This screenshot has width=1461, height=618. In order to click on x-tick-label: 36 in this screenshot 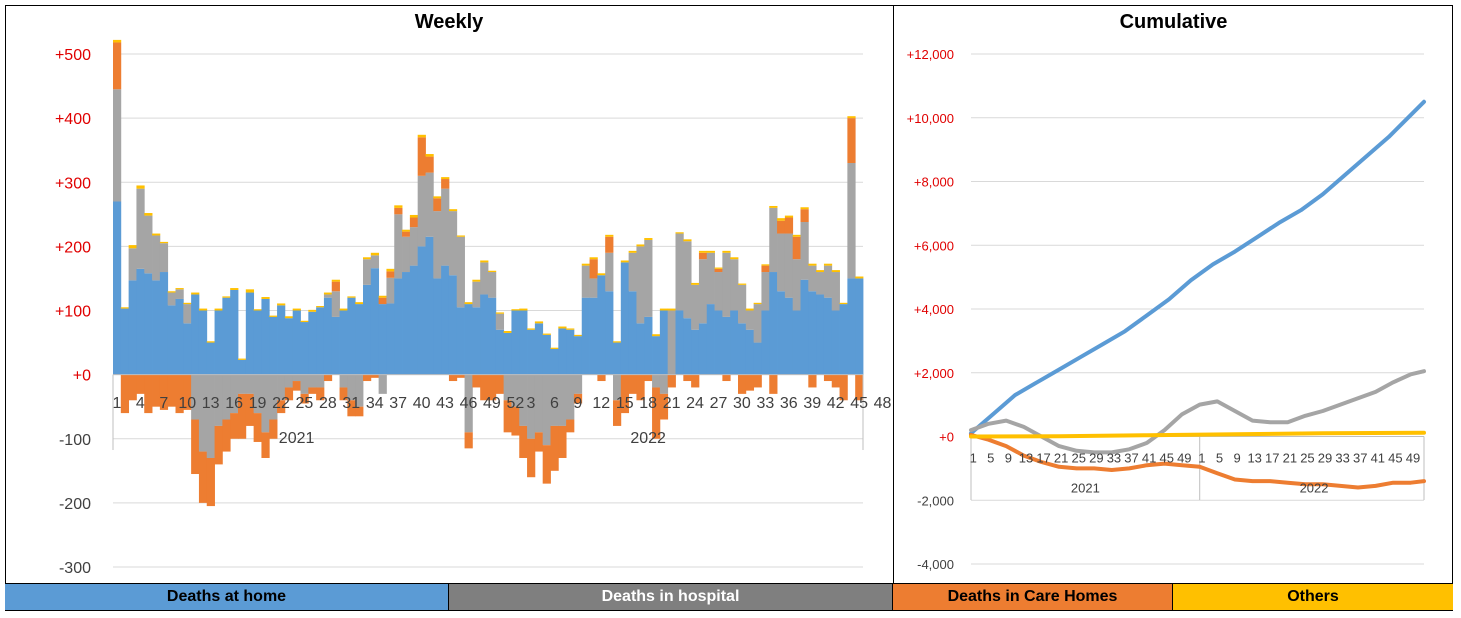, I will do `click(789, 403)`.